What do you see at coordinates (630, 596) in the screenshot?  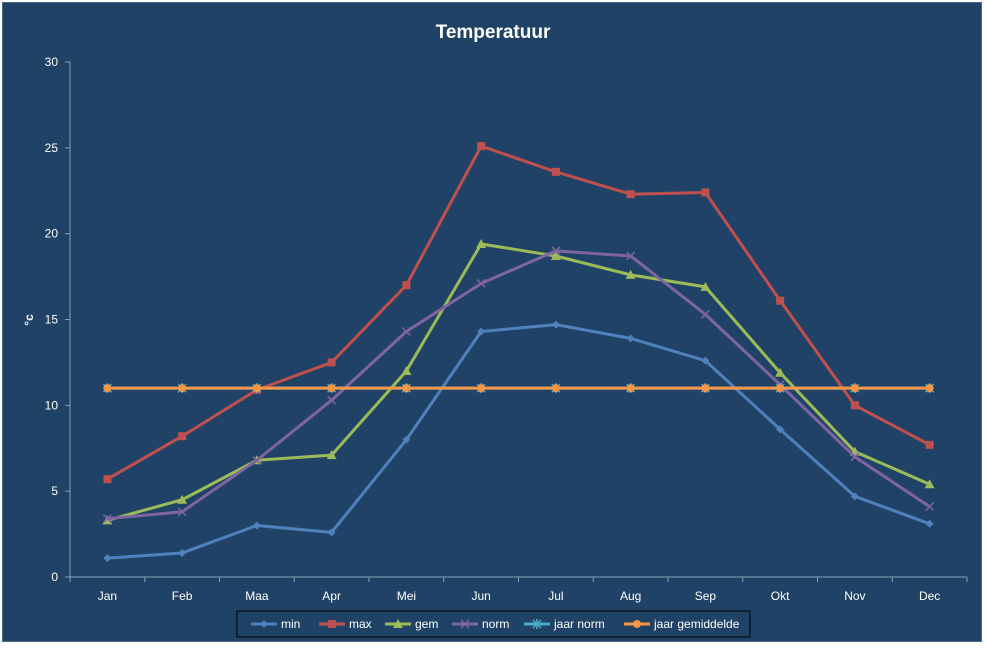 I see `x-tick-label: Aug` at bounding box center [630, 596].